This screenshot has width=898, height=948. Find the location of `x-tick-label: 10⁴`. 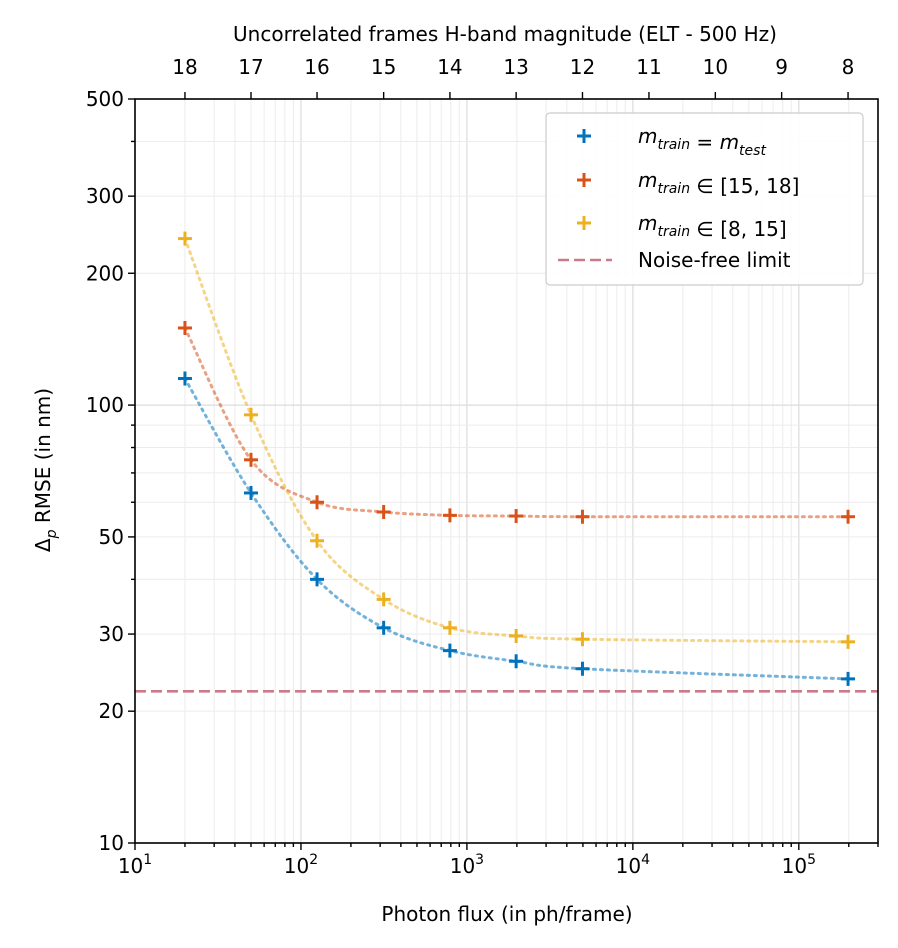

x-tick-label: 10⁴ is located at coordinates (633, 865).